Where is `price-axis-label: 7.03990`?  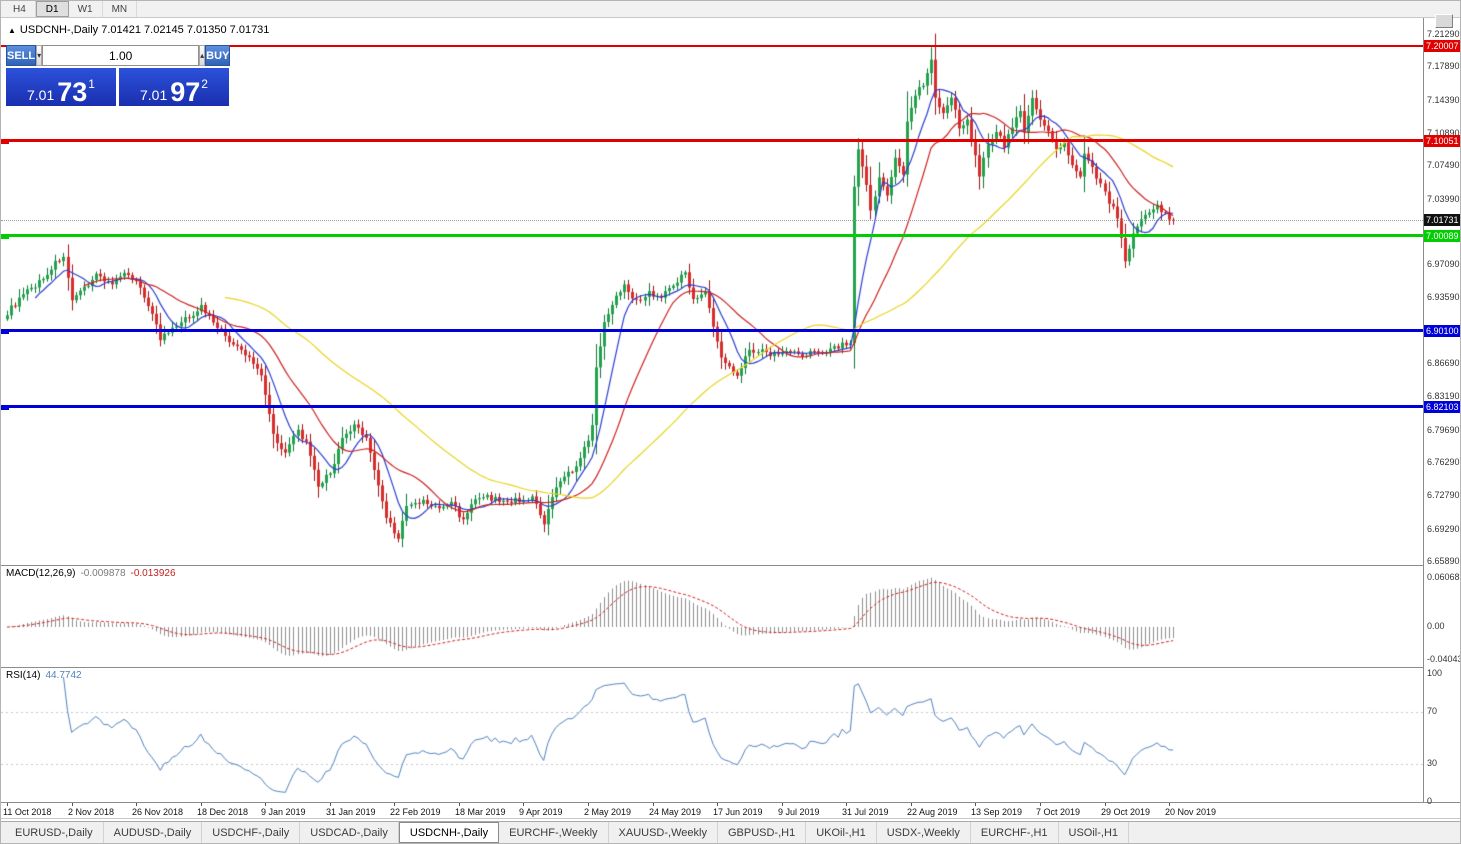
price-axis-label: 7.03990 is located at coordinates (1443, 198).